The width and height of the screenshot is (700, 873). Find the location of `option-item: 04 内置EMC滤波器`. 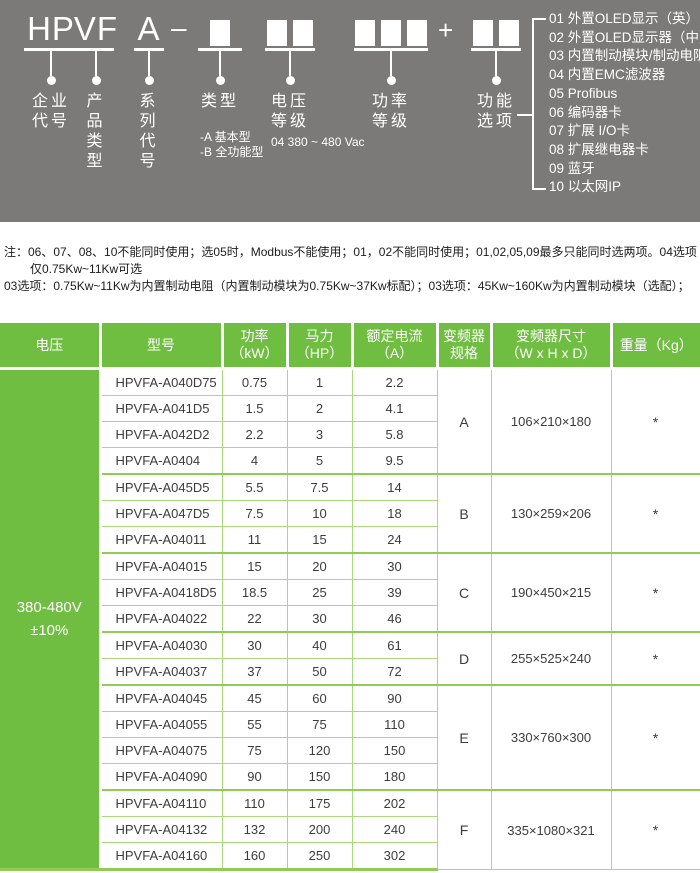

option-item: 04 内置EMC滤波器 is located at coordinates (607, 75).